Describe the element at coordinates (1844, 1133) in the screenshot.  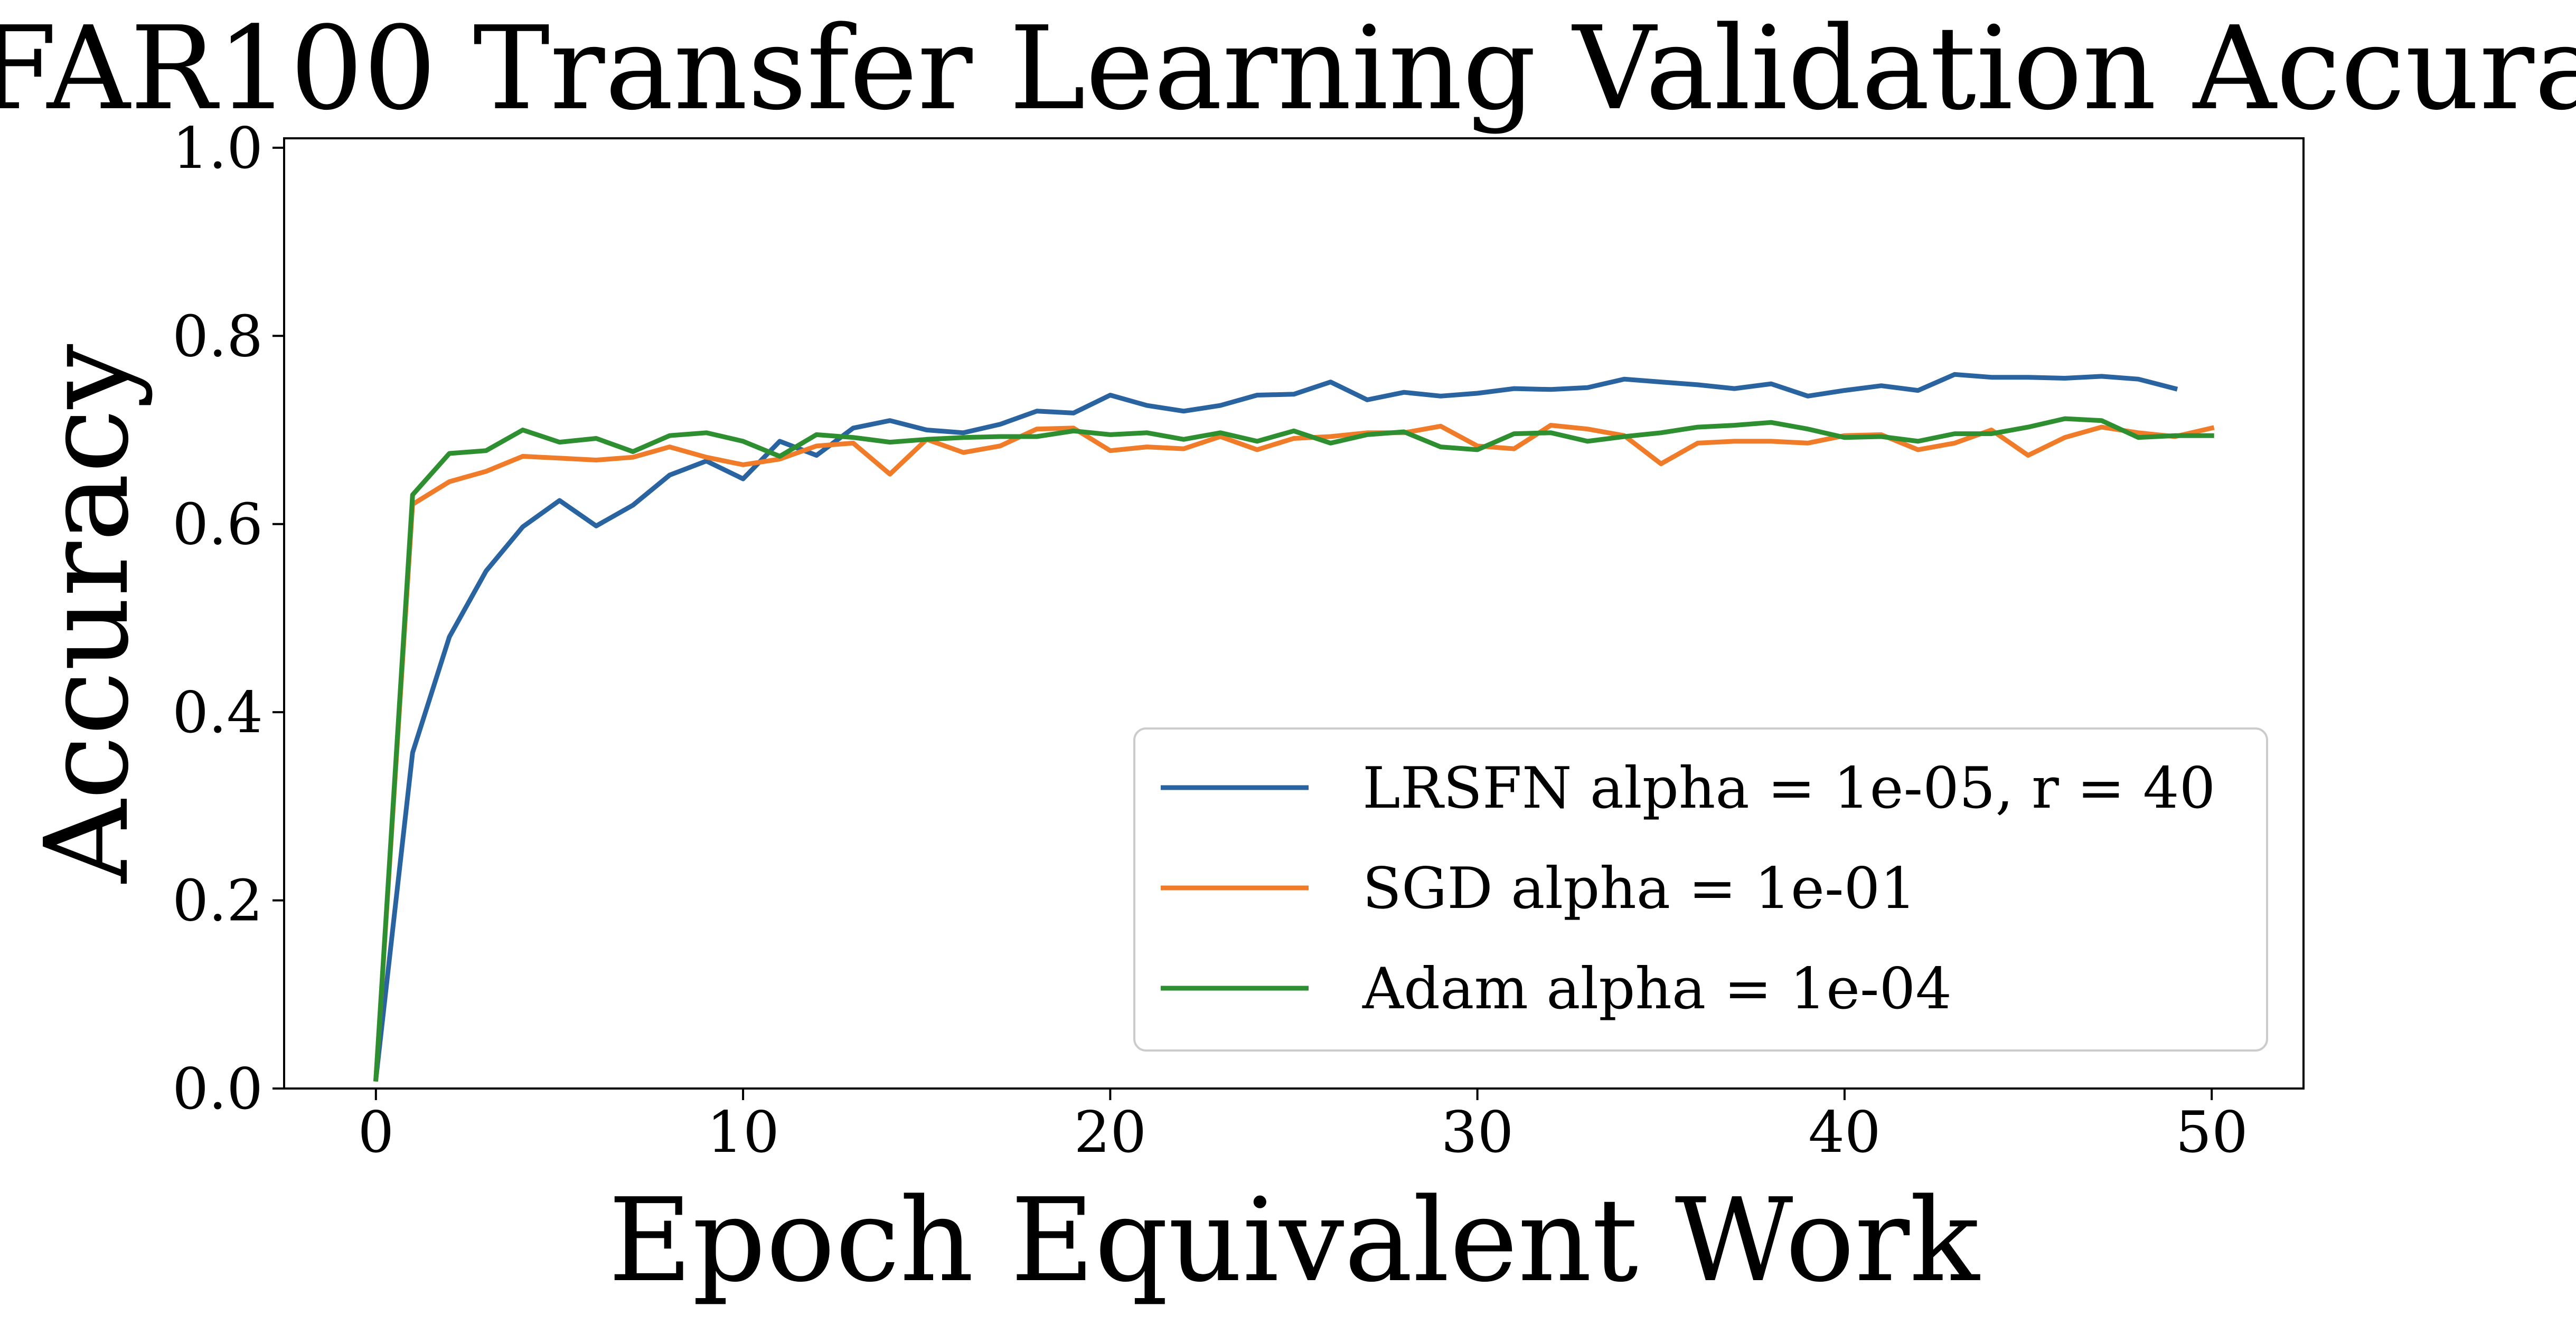
I see `x-tick-label: 40` at that location.